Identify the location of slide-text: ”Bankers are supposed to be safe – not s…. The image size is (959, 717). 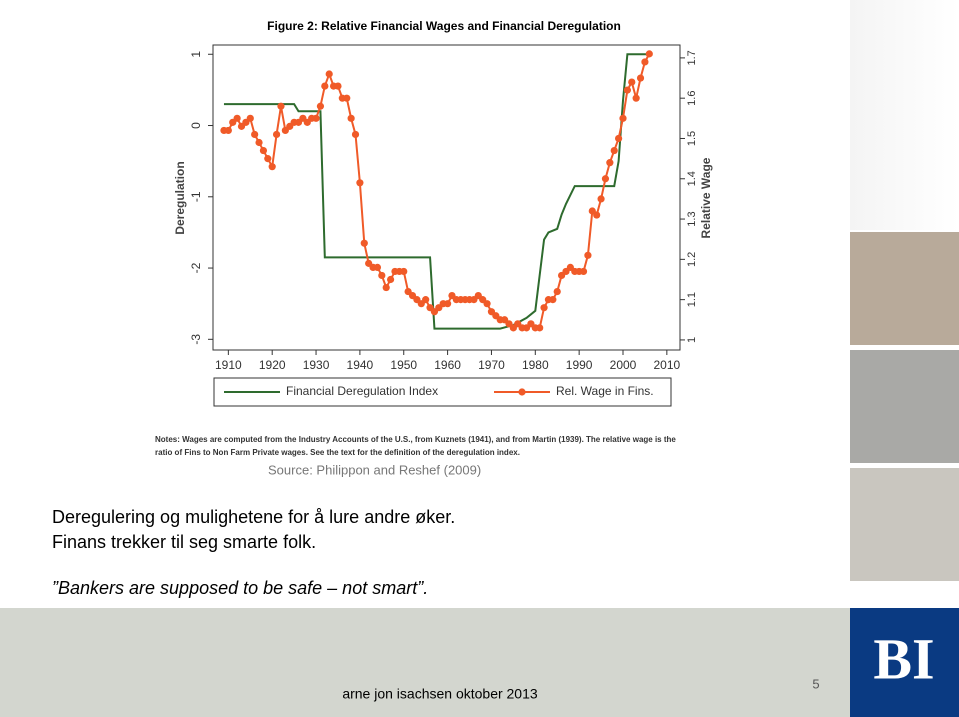
(240, 588).